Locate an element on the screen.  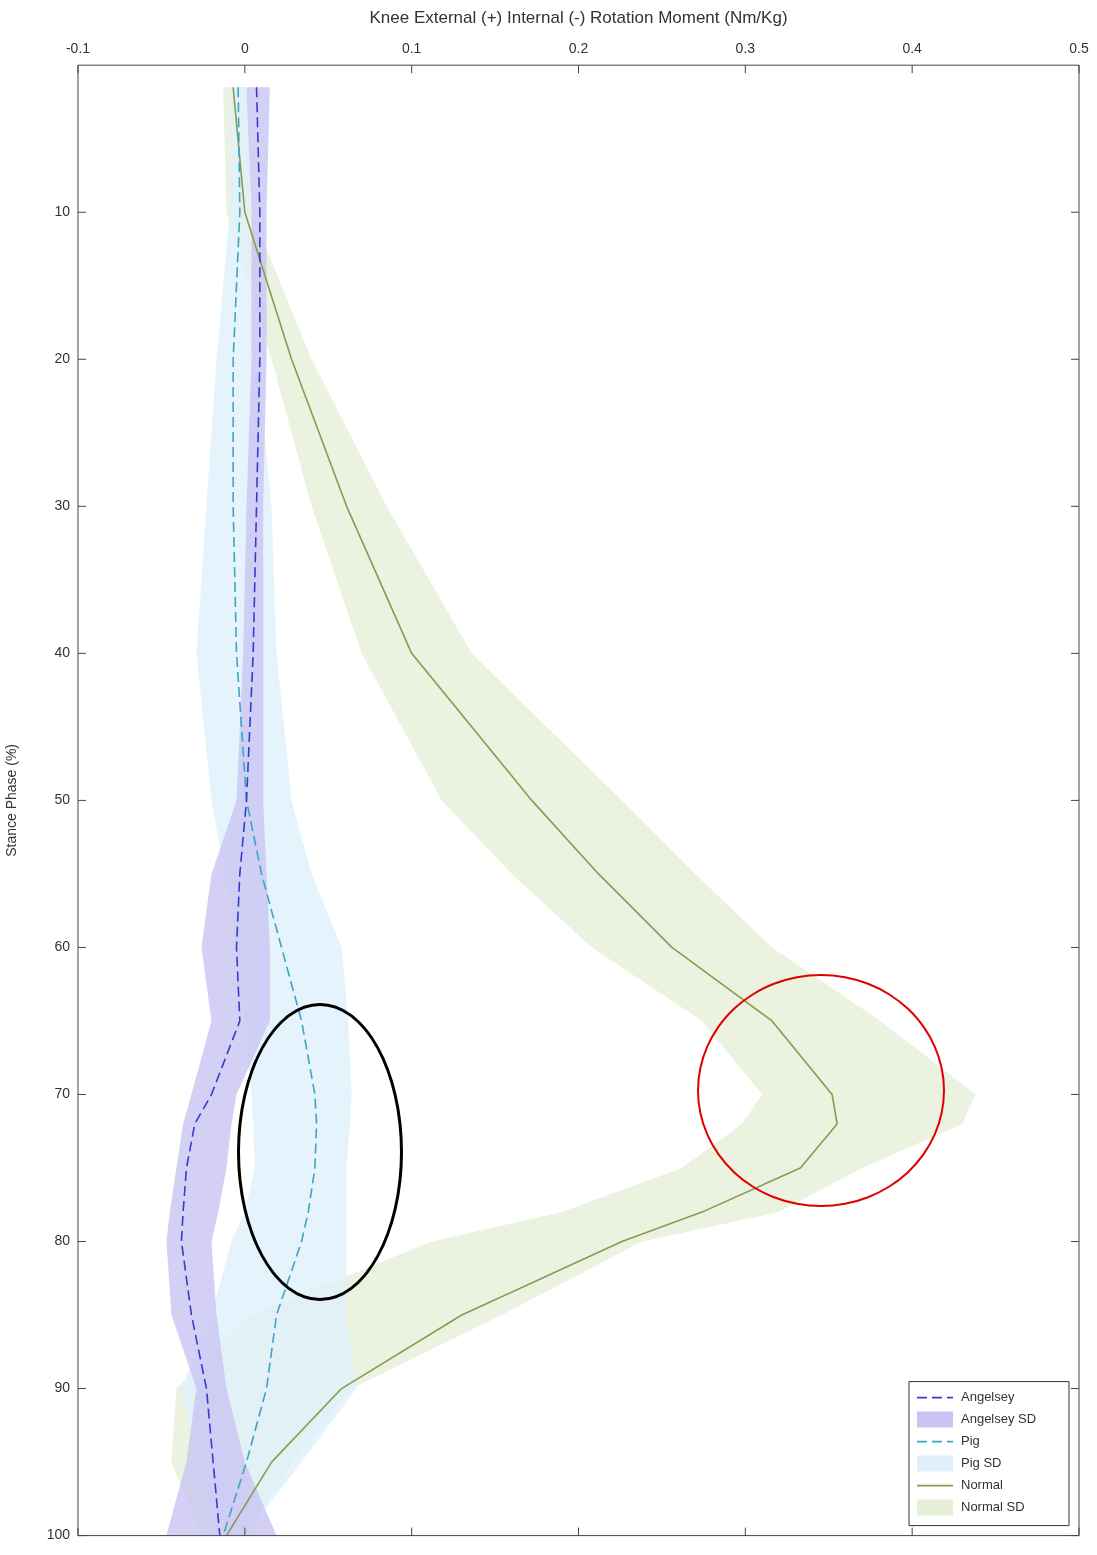
x-tick-label: 0.1 is located at coordinates (411, 47).